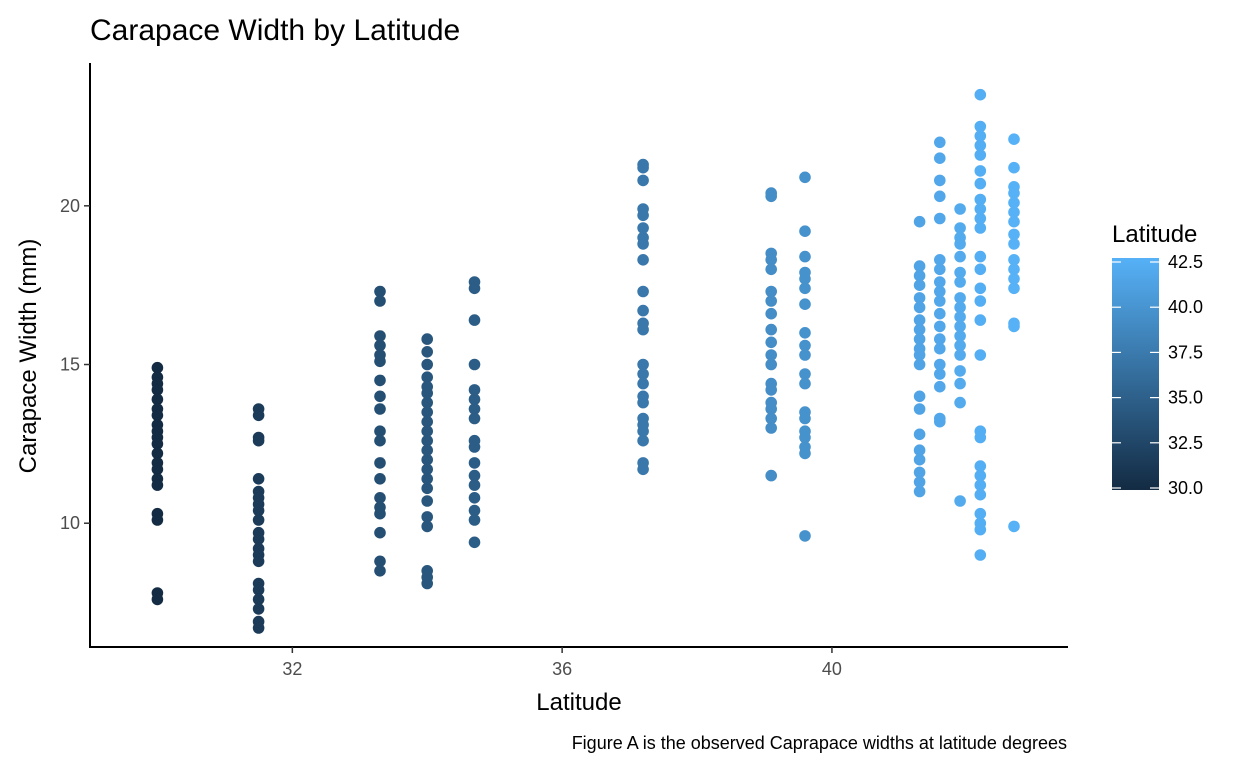 Image resolution: width=1248 pixels, height=768 pixels. Describe the element at coordinates (562, 669) in the screenshot. I see `x-tick-label: 36` at that location.